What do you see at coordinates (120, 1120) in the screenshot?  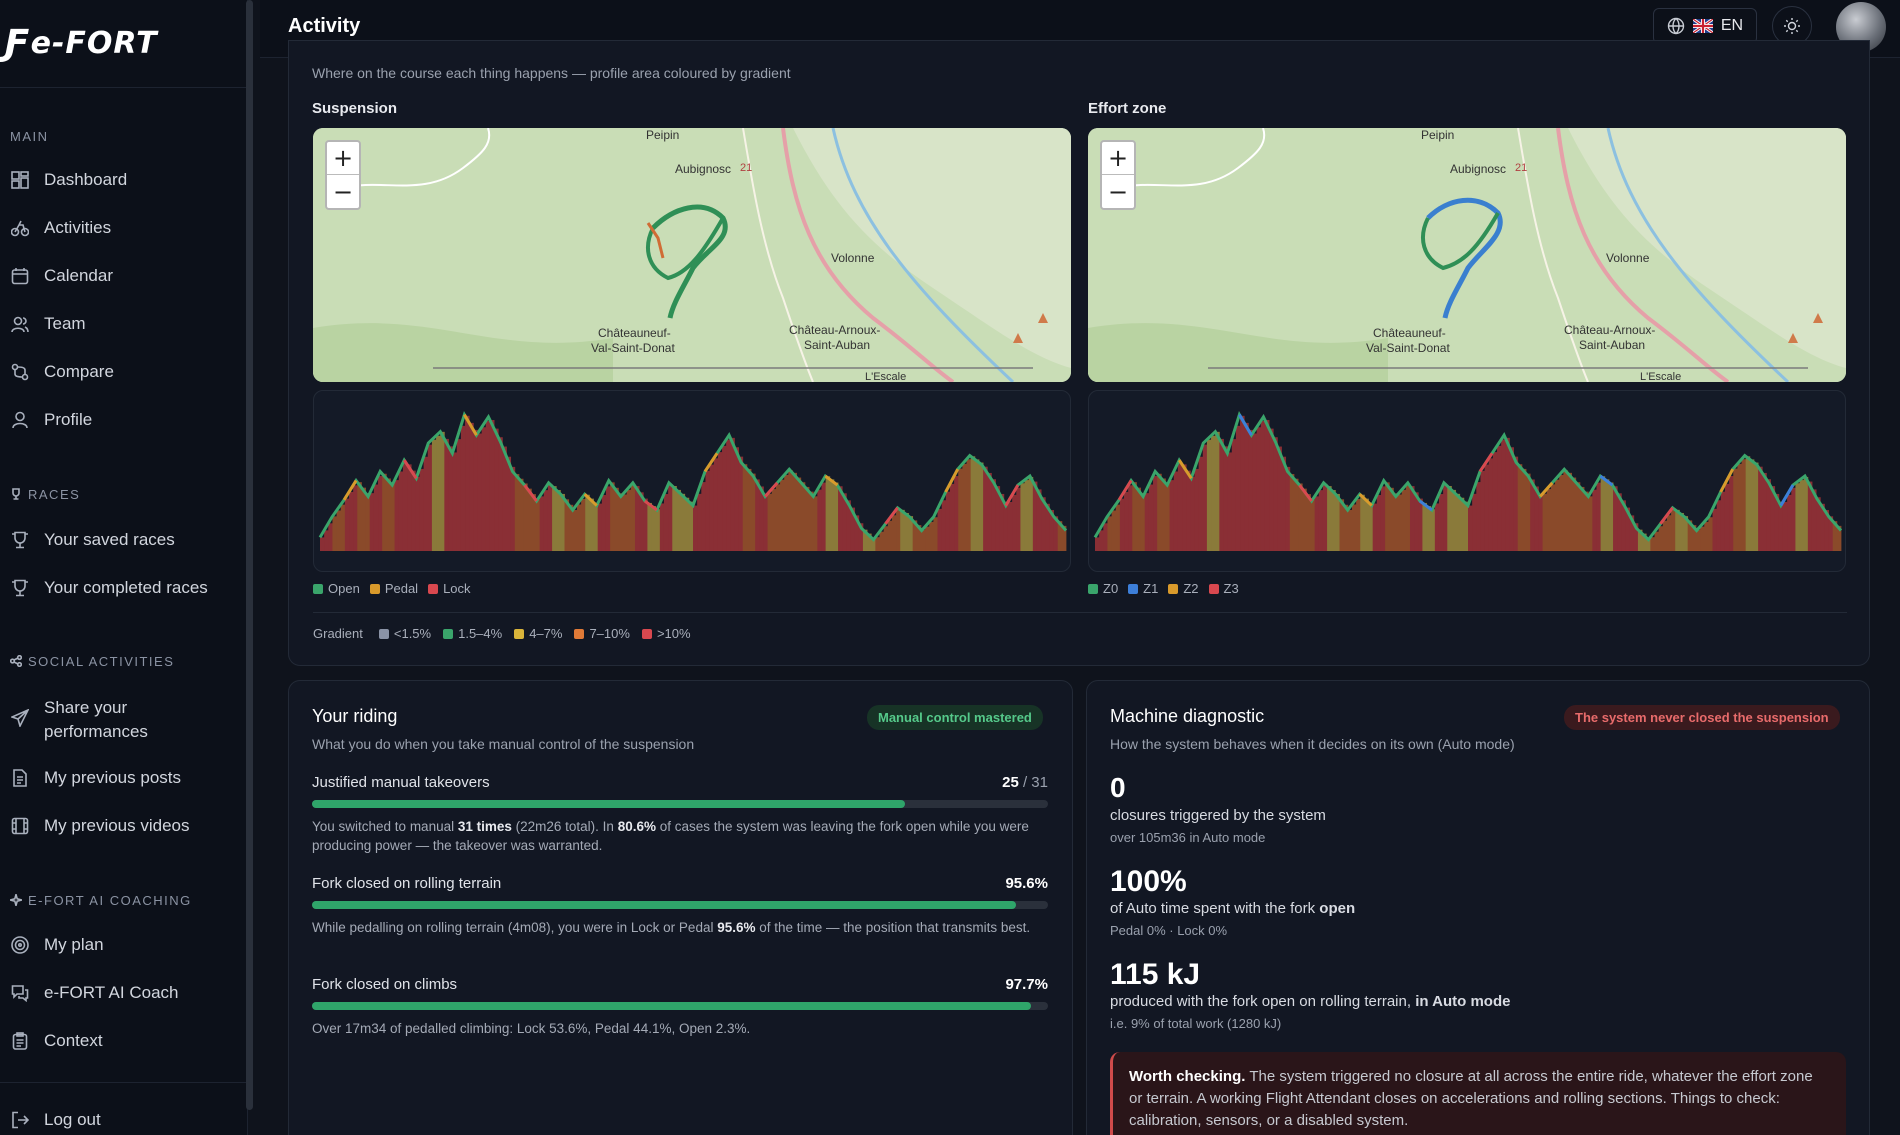 I see `logout-button: Log out` at bounding box center [120, 1120].